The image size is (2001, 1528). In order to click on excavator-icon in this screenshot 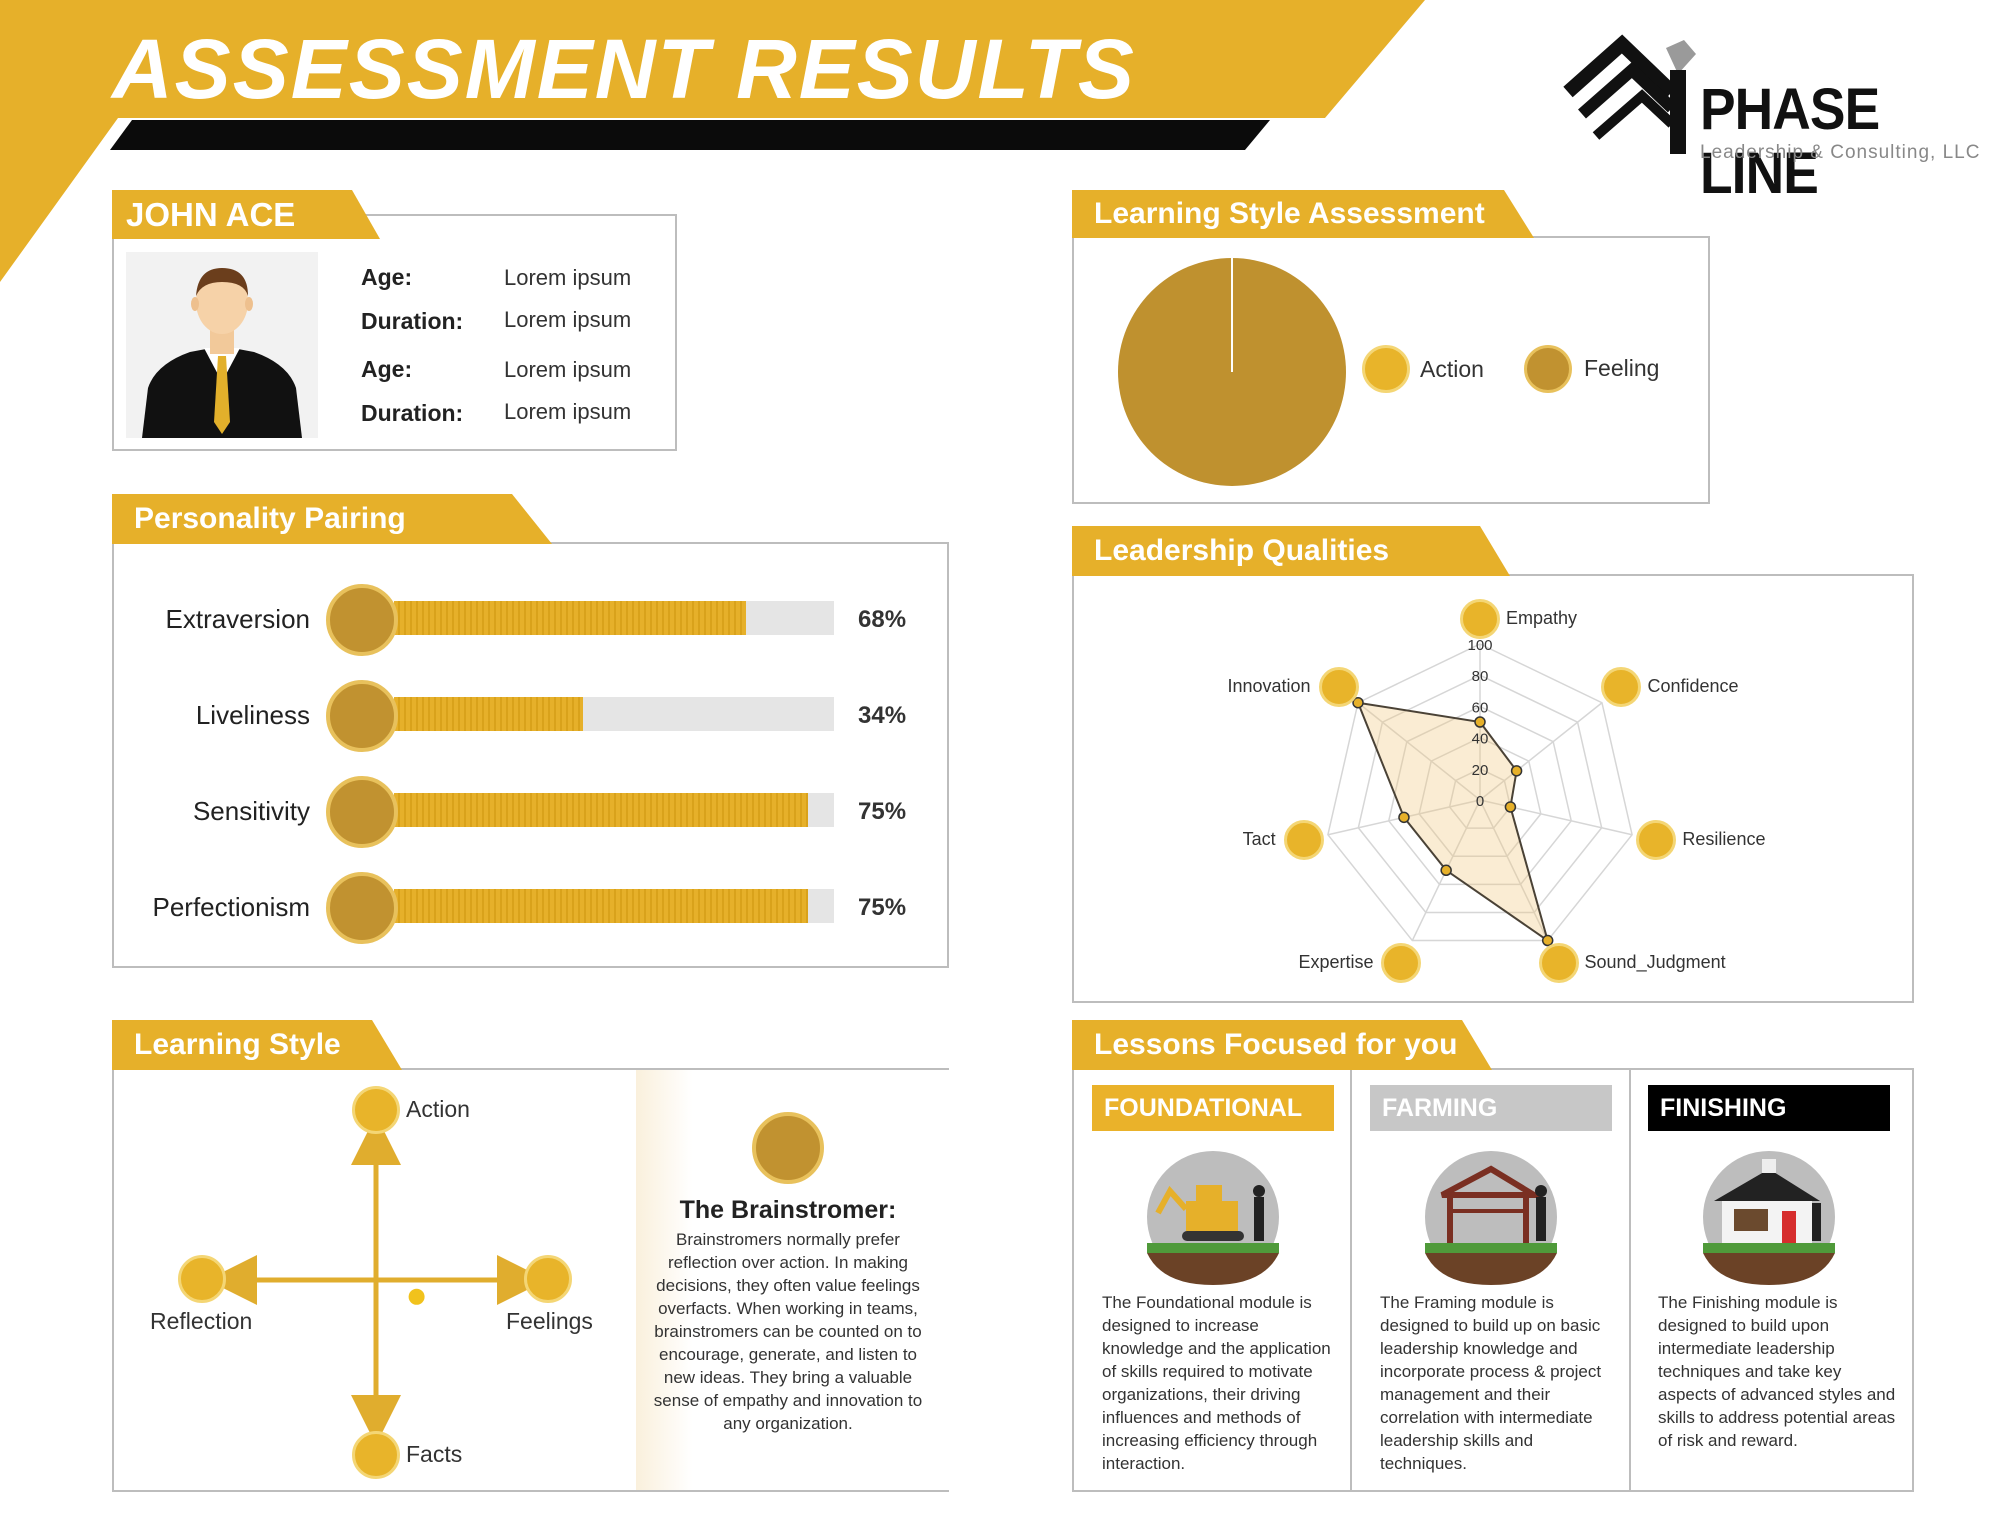, I will do `click(1213, 1218)`.